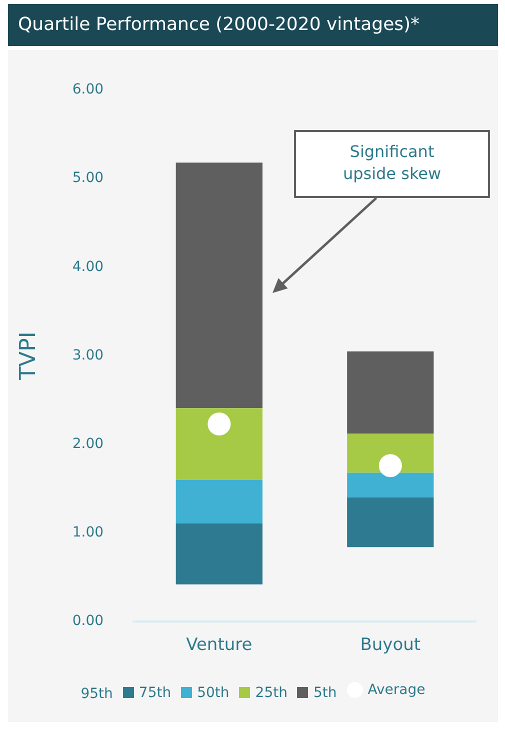  Describe the element at coordinates (88, 532) in the screenshot. I see `y-tick-label: 1.00` at that location.